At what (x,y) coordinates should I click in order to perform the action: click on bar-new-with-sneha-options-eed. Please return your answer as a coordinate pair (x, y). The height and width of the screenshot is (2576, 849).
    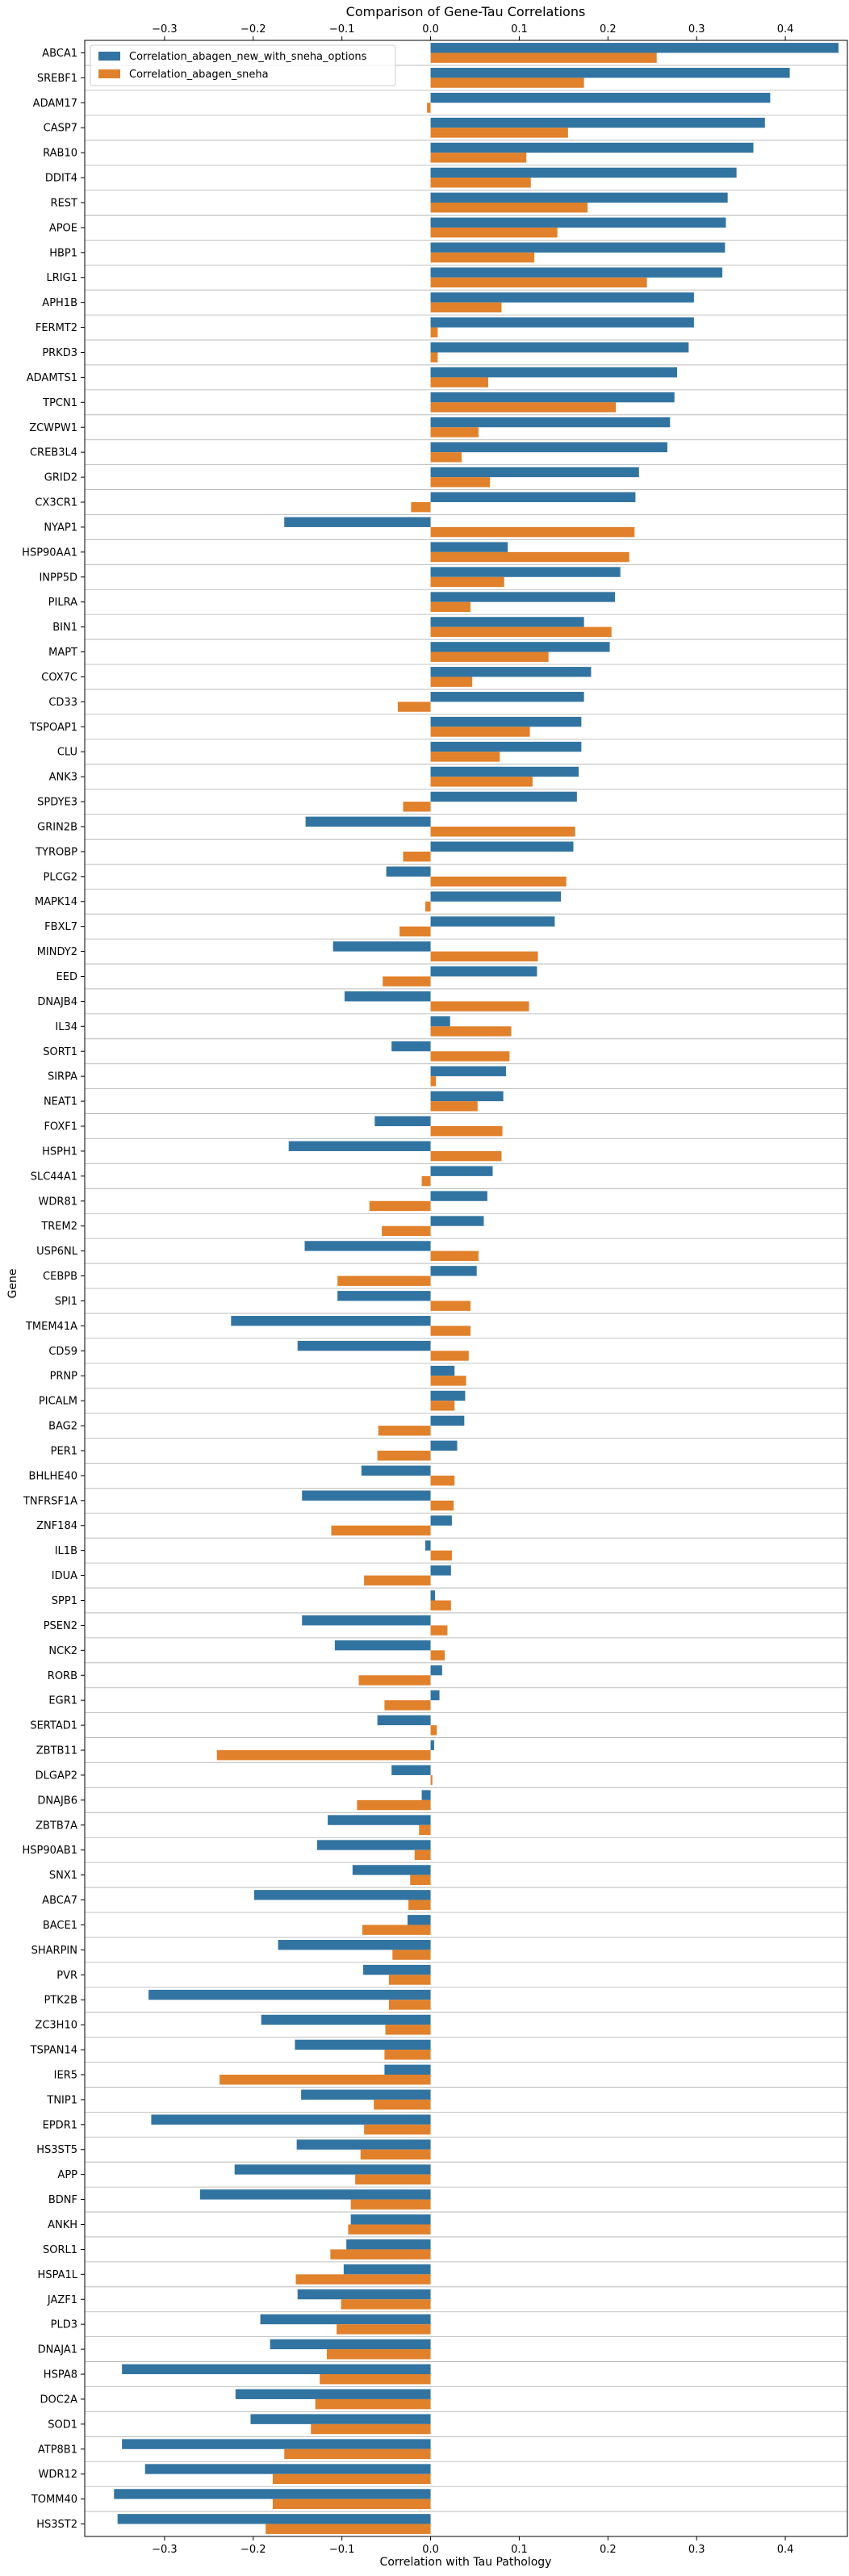
    Looking at the image, I should click on (483, 972).